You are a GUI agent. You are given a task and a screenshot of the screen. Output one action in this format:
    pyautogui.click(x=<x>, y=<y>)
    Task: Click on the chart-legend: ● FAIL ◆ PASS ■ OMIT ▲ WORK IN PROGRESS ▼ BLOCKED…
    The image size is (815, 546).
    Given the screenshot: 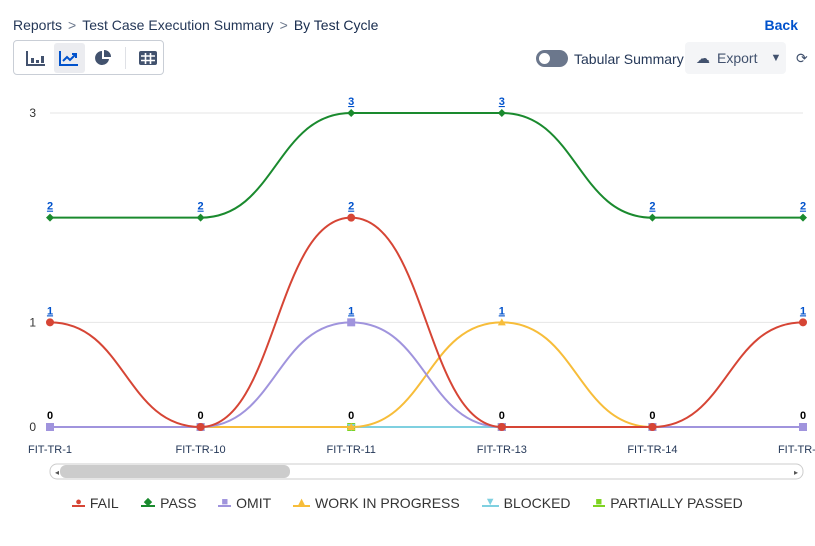 What is the action you would take?
    pyautogui.click(x=407, y=503)
    